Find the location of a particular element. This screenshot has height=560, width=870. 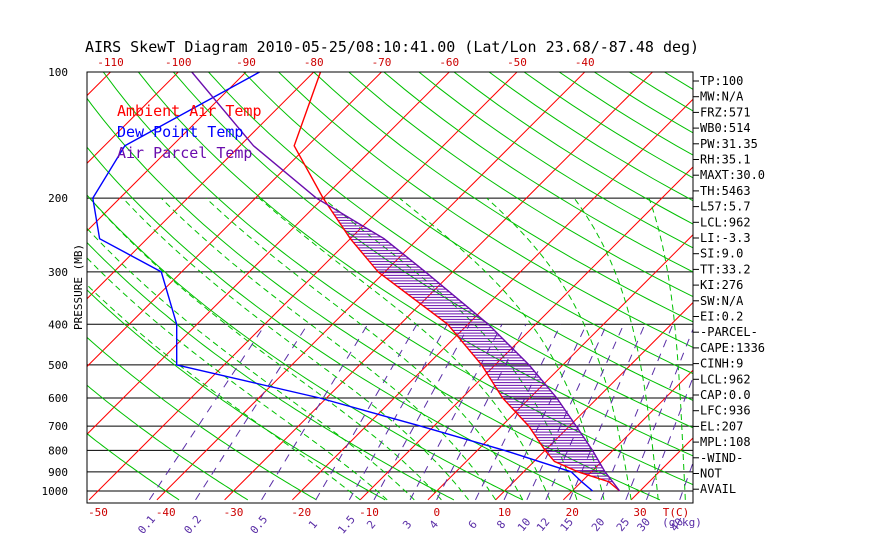

top-temp-tick-label: -50 is located at coordinates (517, 62).